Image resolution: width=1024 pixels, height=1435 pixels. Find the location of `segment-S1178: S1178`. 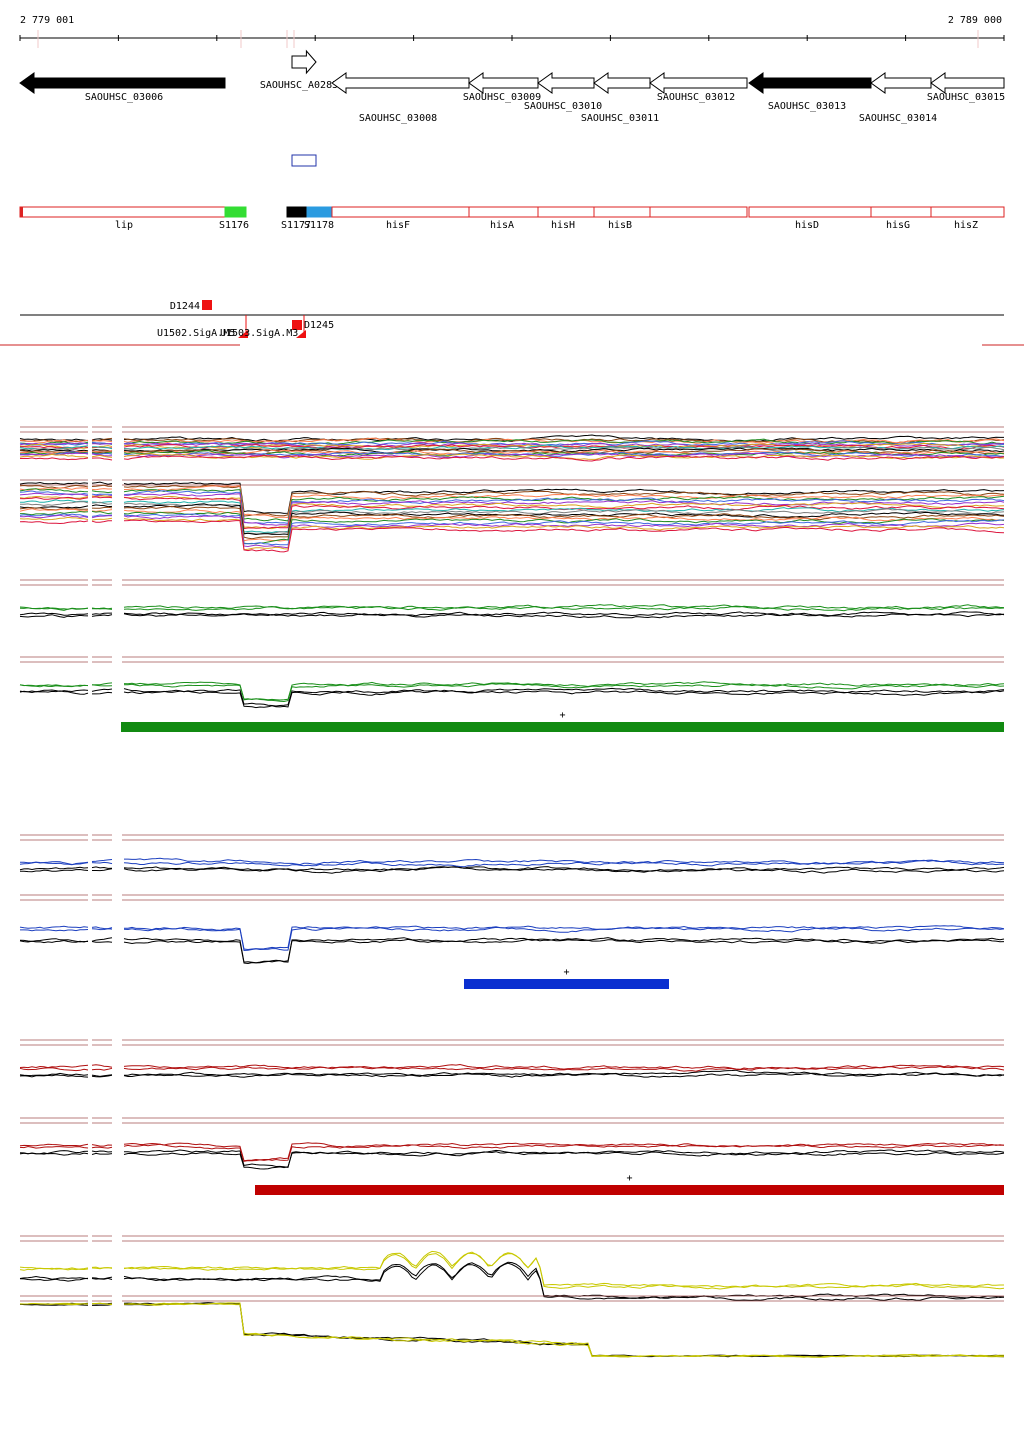

segment-S1178: S1178 is located at coordinates (319, 218).